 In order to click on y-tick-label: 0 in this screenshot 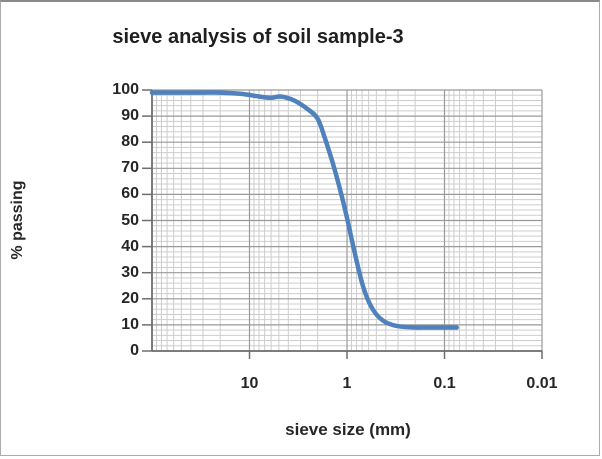, I will do `click(134, 350)`.